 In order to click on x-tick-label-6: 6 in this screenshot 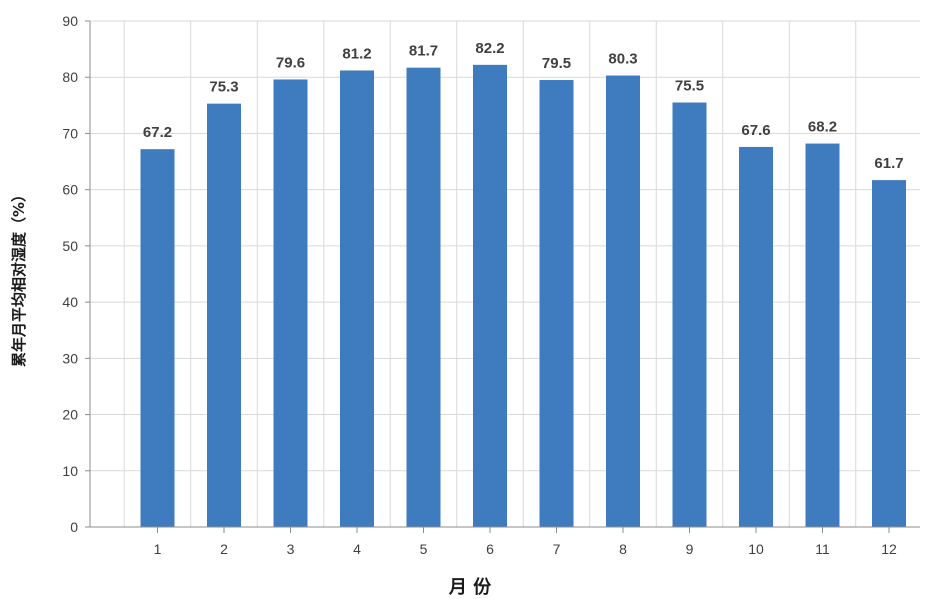, I will do `click(490, 549)`.